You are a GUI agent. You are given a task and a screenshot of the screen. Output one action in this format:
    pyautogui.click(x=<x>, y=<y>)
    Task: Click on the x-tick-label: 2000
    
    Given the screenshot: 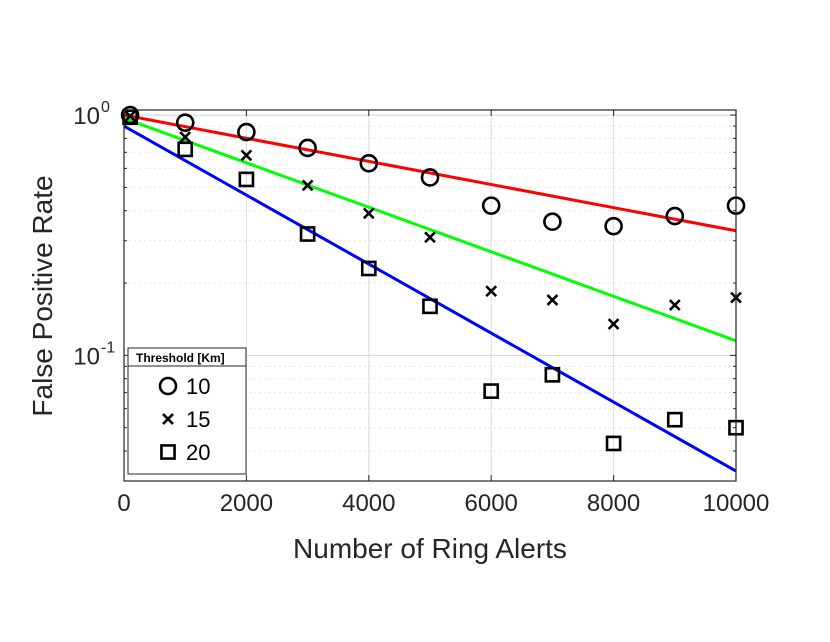 What is the action you would take?
    pyautogui.click(x=246, y=503)
    